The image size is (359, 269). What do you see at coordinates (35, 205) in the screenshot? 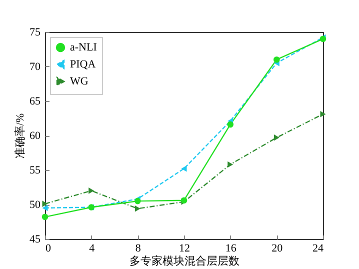
I see `y-tick-label: 50` at bounding box center [35, 205].